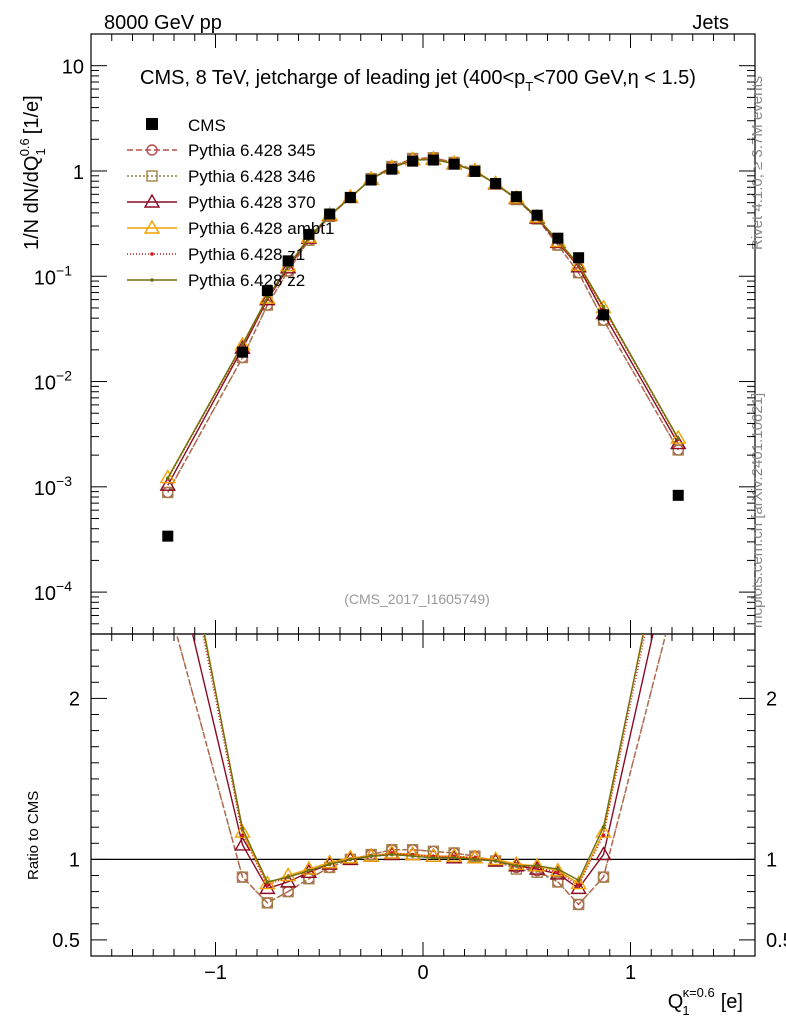 Image resolution: width=786 pixels, height=1024 pixels. I want to click on side-label-rivet: Rivet 4.1.0, ≥ 3.7M events, so click(757, 163).